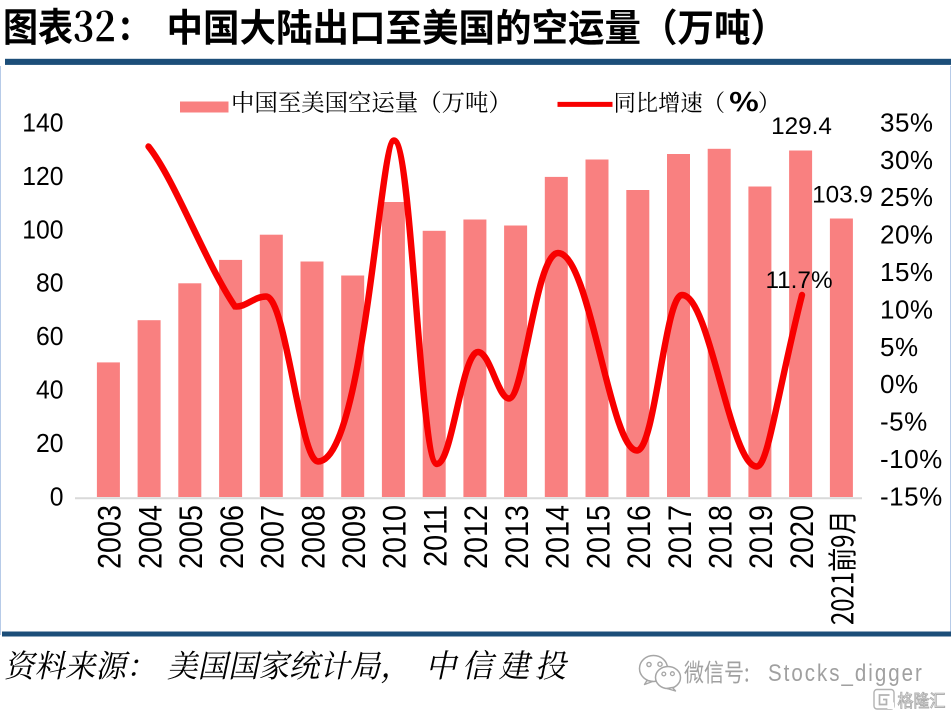 The height and width of the screenshot is (717, 951). I want to click on svg-text: 40, so click(49, 390).